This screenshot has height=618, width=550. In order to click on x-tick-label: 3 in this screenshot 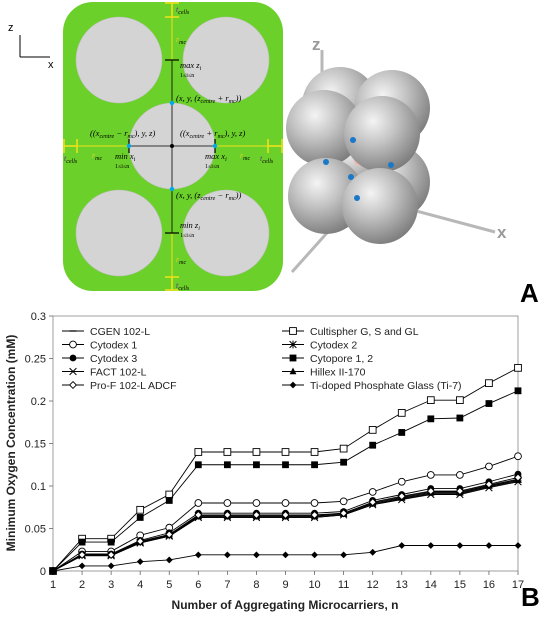, I will do `click(111, 585)`.